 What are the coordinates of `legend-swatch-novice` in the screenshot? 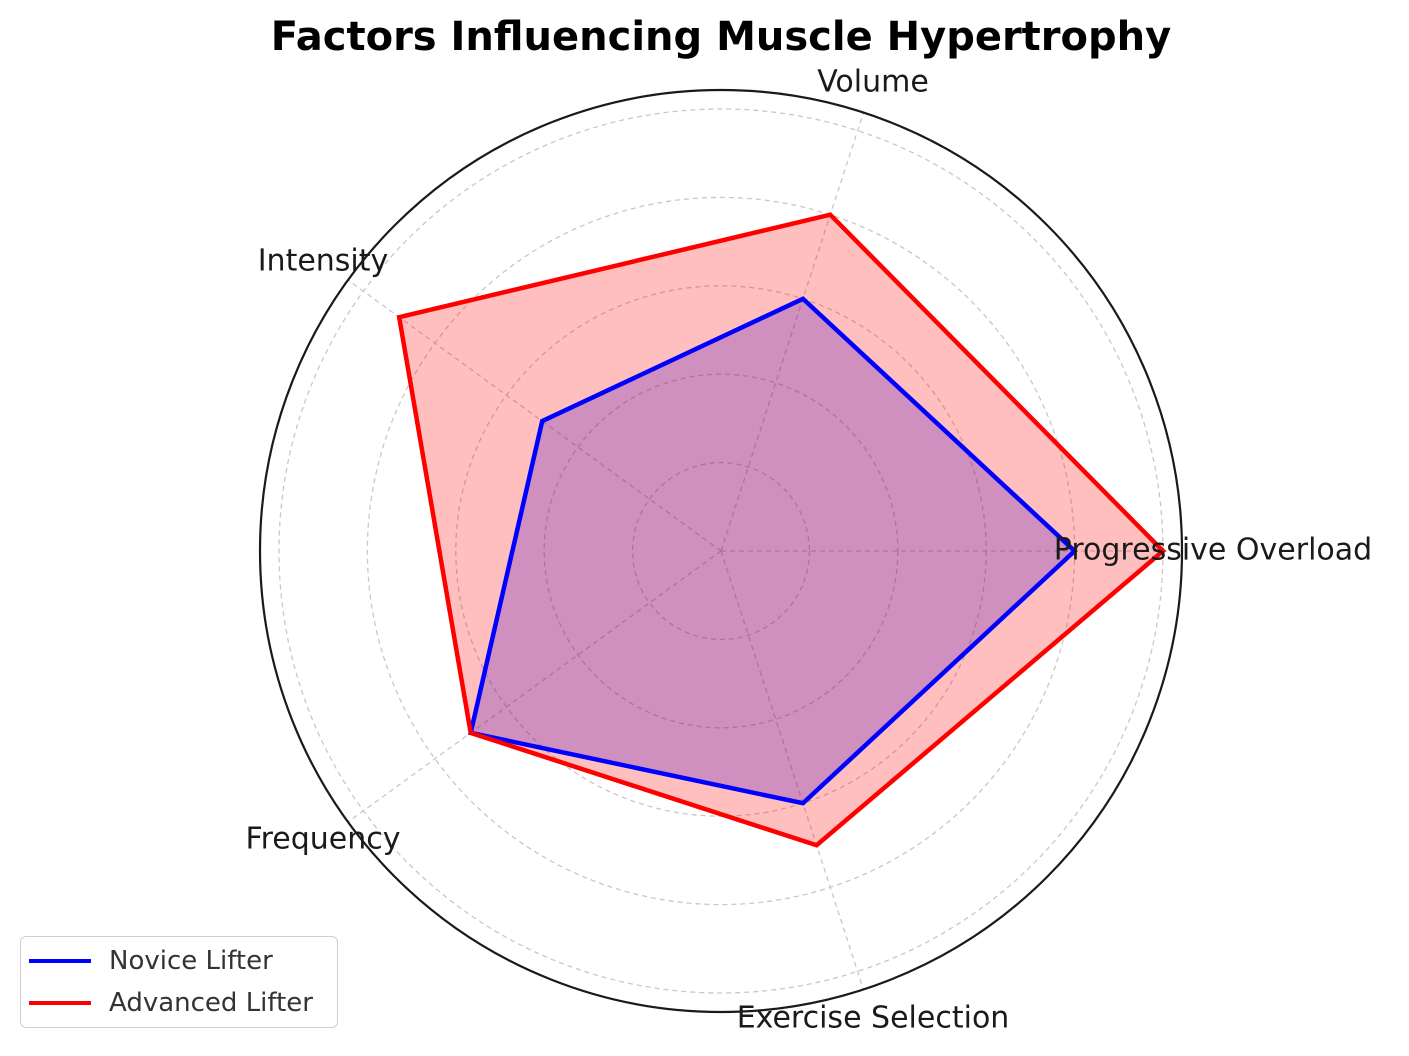 It's located at (60, 961).